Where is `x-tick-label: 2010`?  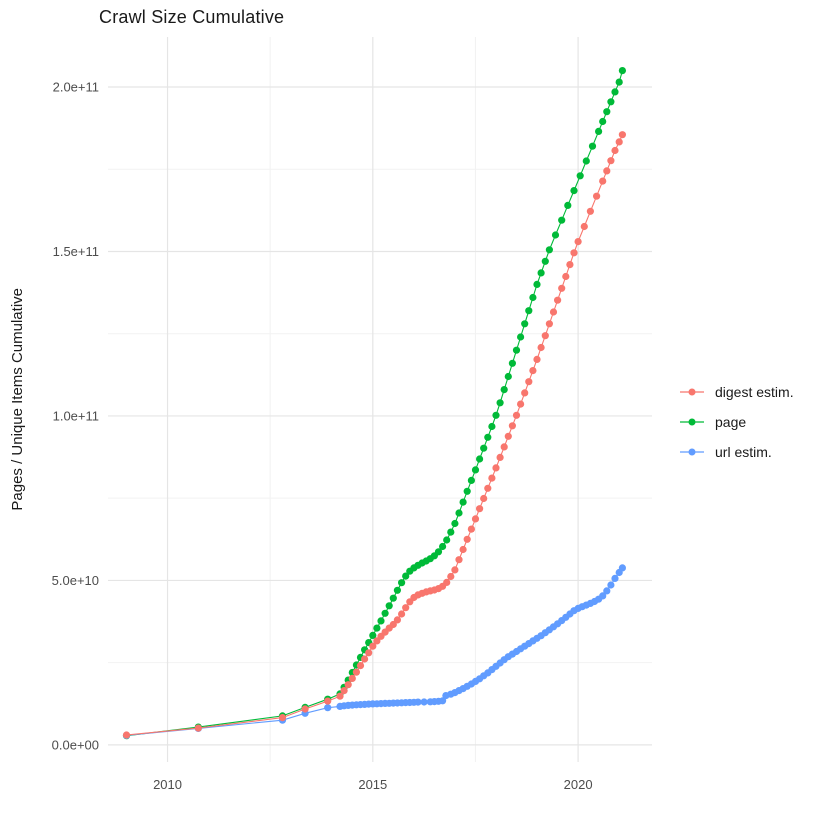 x-tick-label: 2010 is located at coordinates (167, 784).